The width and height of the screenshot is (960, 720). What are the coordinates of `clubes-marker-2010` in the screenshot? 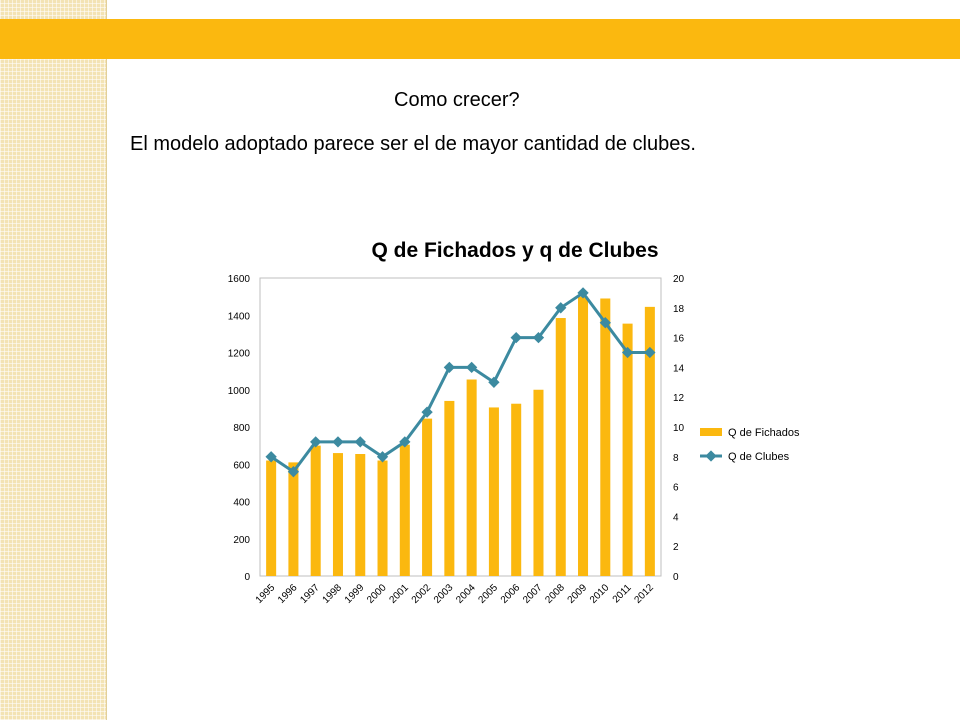 It's located at (605, 323).